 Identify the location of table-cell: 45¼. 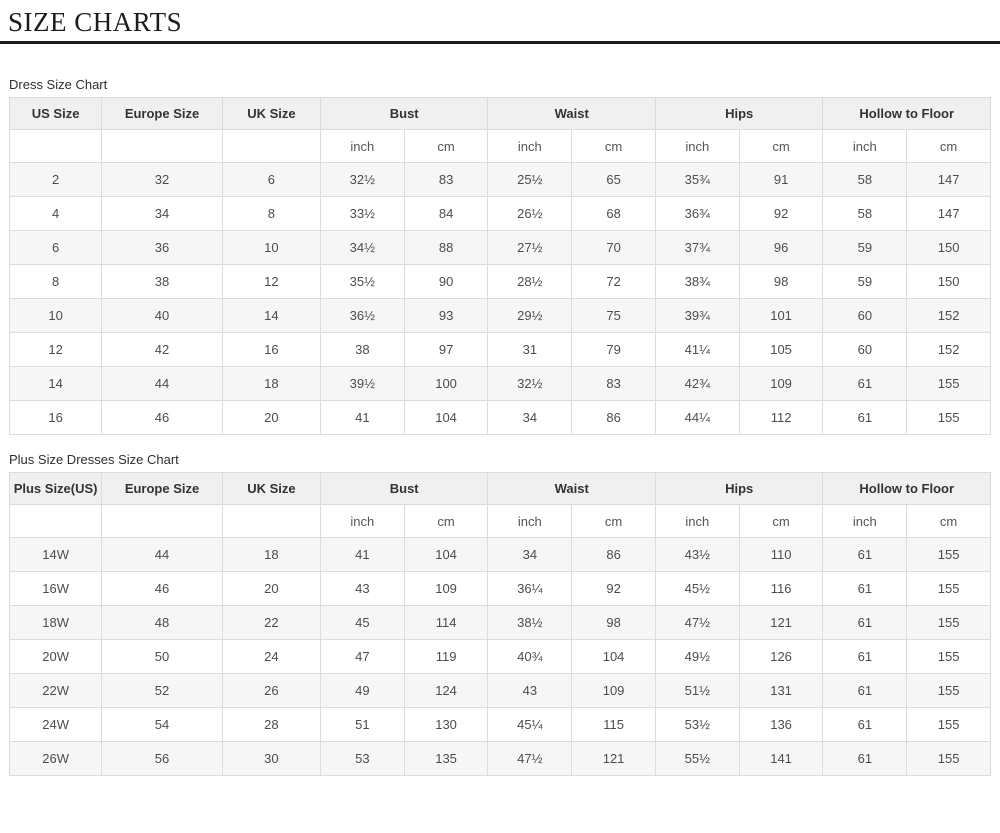
(530, 724).